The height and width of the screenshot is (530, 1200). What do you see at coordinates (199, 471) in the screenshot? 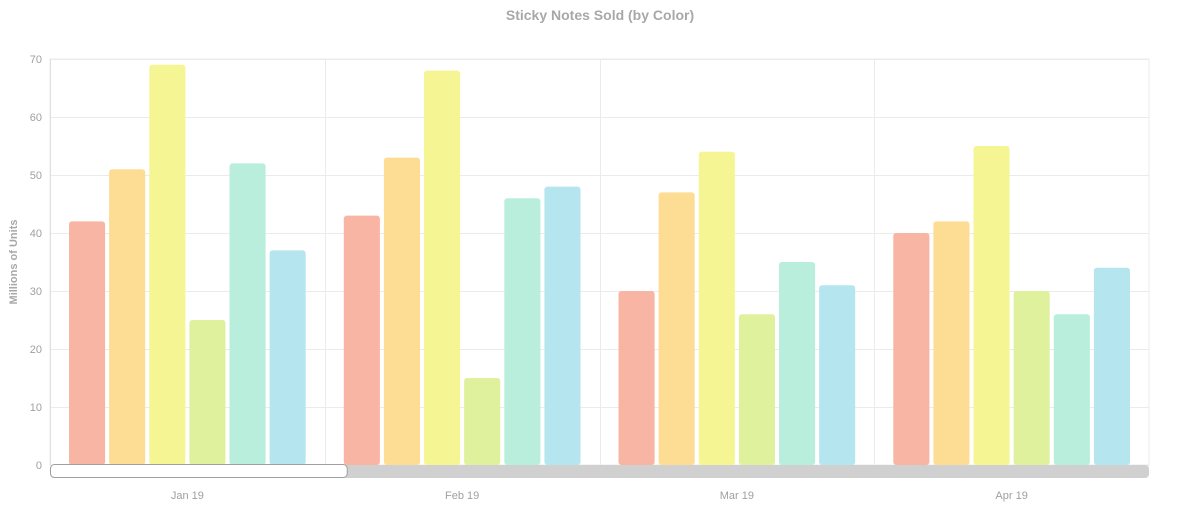
I see `scrollbar-thumb` at bounding box center [199, 471].